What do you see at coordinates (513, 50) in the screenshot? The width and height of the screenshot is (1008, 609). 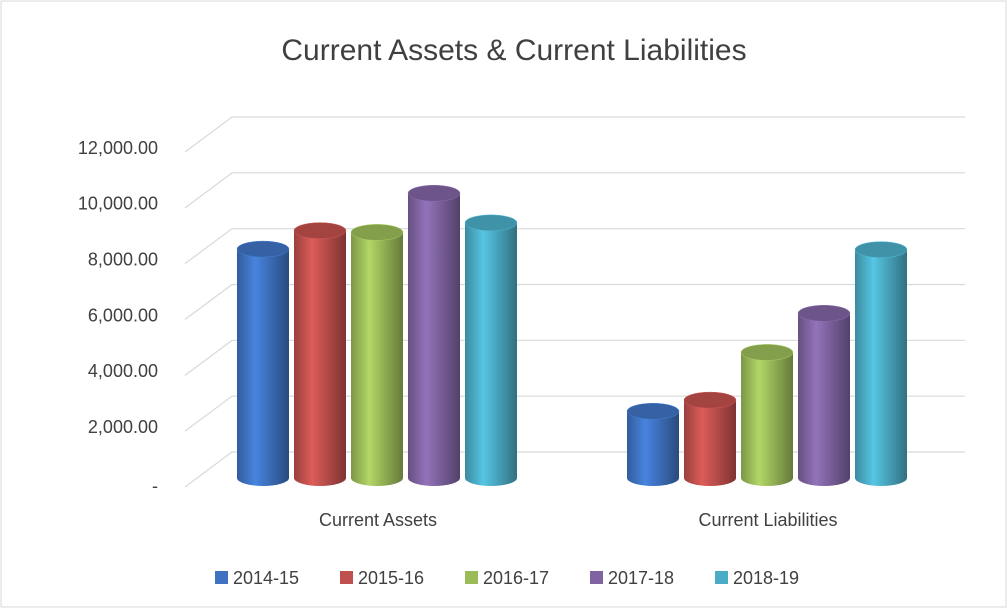 I see `chart-title: Current Assets & Current Liabilities` at bounding box center [513, 50].